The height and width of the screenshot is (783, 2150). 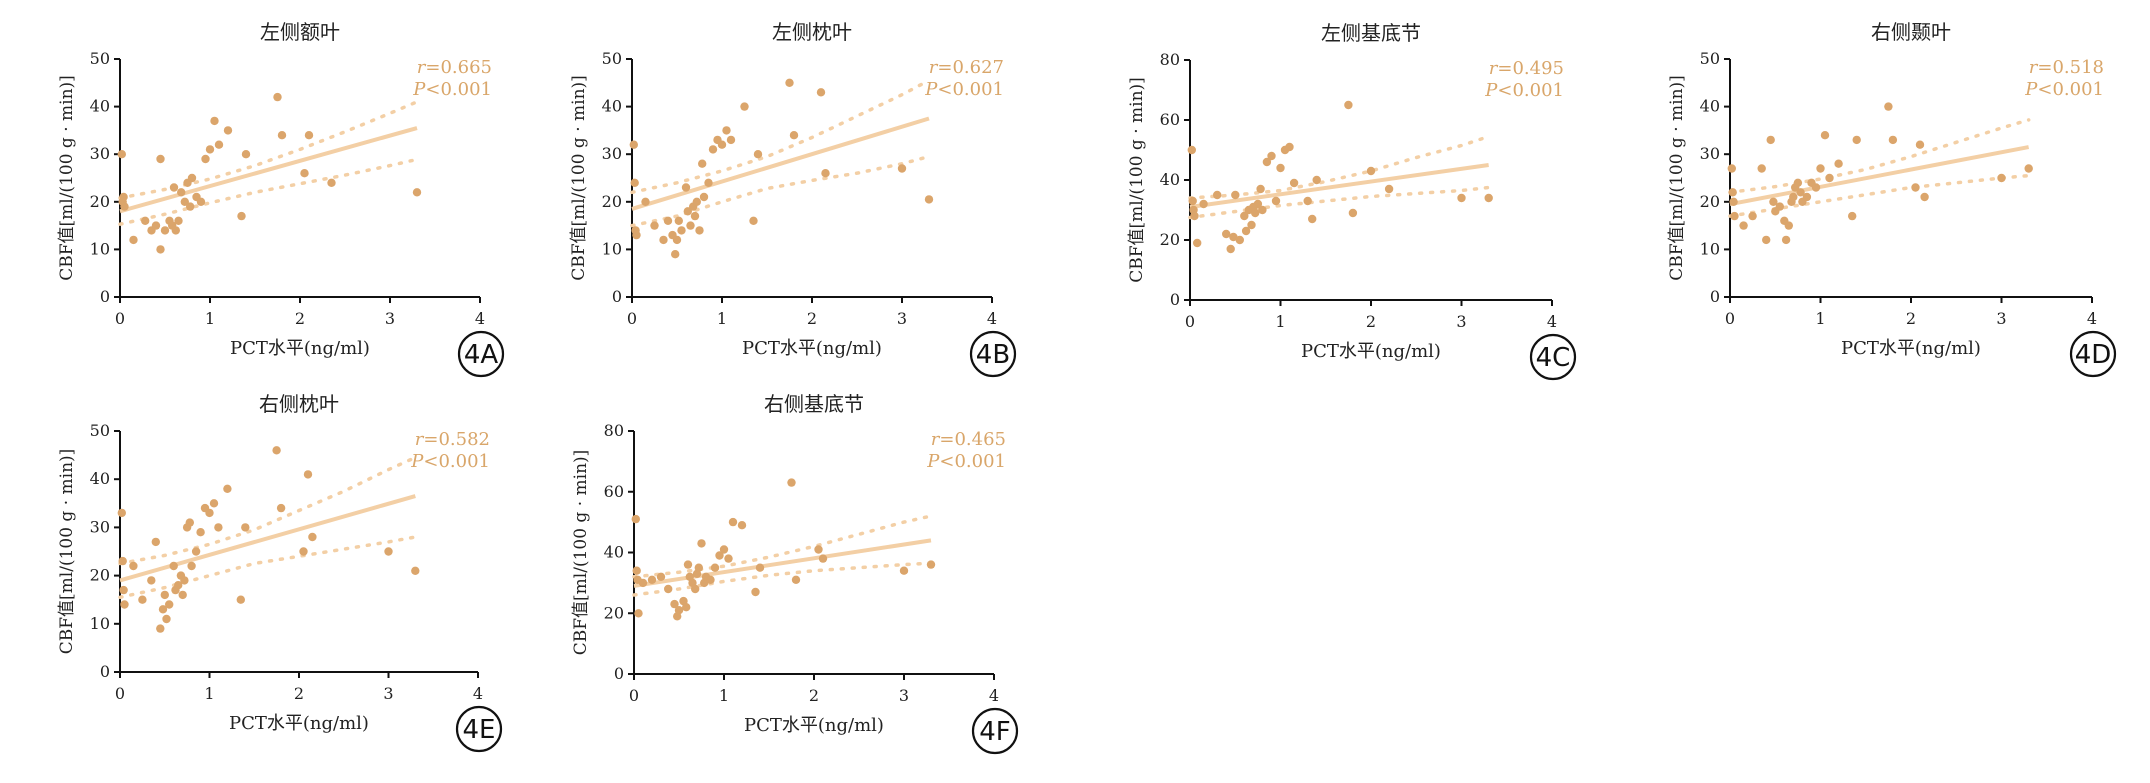 What do you see at coordinates (972, 439) in the screenshot?
I see `r-value: =0.465` at bounding box center [972, 439].